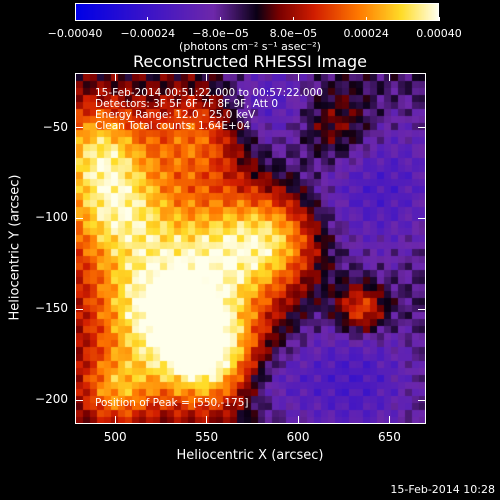  What do you see at coordinates (148, 33) in the screenshot?
I see `colorbar-tick-label: −0.00024` at bounding box center [148, 33].